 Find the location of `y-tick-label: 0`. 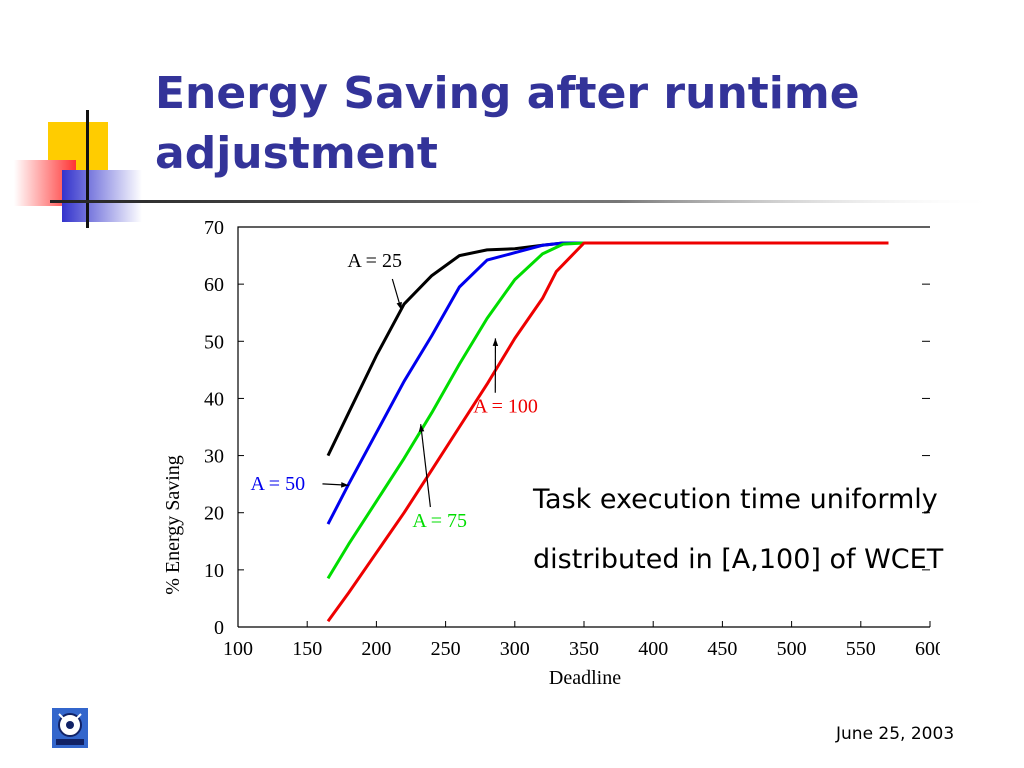

y-tick-label: 0 is located at coordinates (219, 628).